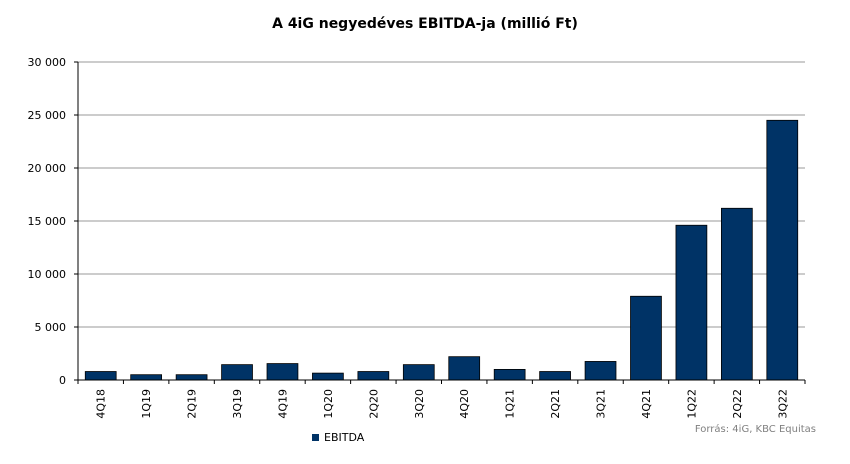 The width and height of the screenshot is (850, 464). What do you see at coordinates (601, 404) in the screenshot?
I see `x-tick-label: 3Q21` at bounding box center [601, 404].